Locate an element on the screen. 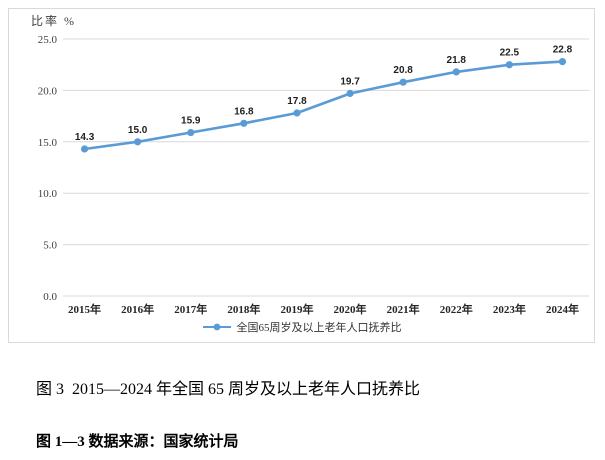  chart-legend: 全国65周岁及以上老年人口抚养比 is located at coordinates (301, 327).